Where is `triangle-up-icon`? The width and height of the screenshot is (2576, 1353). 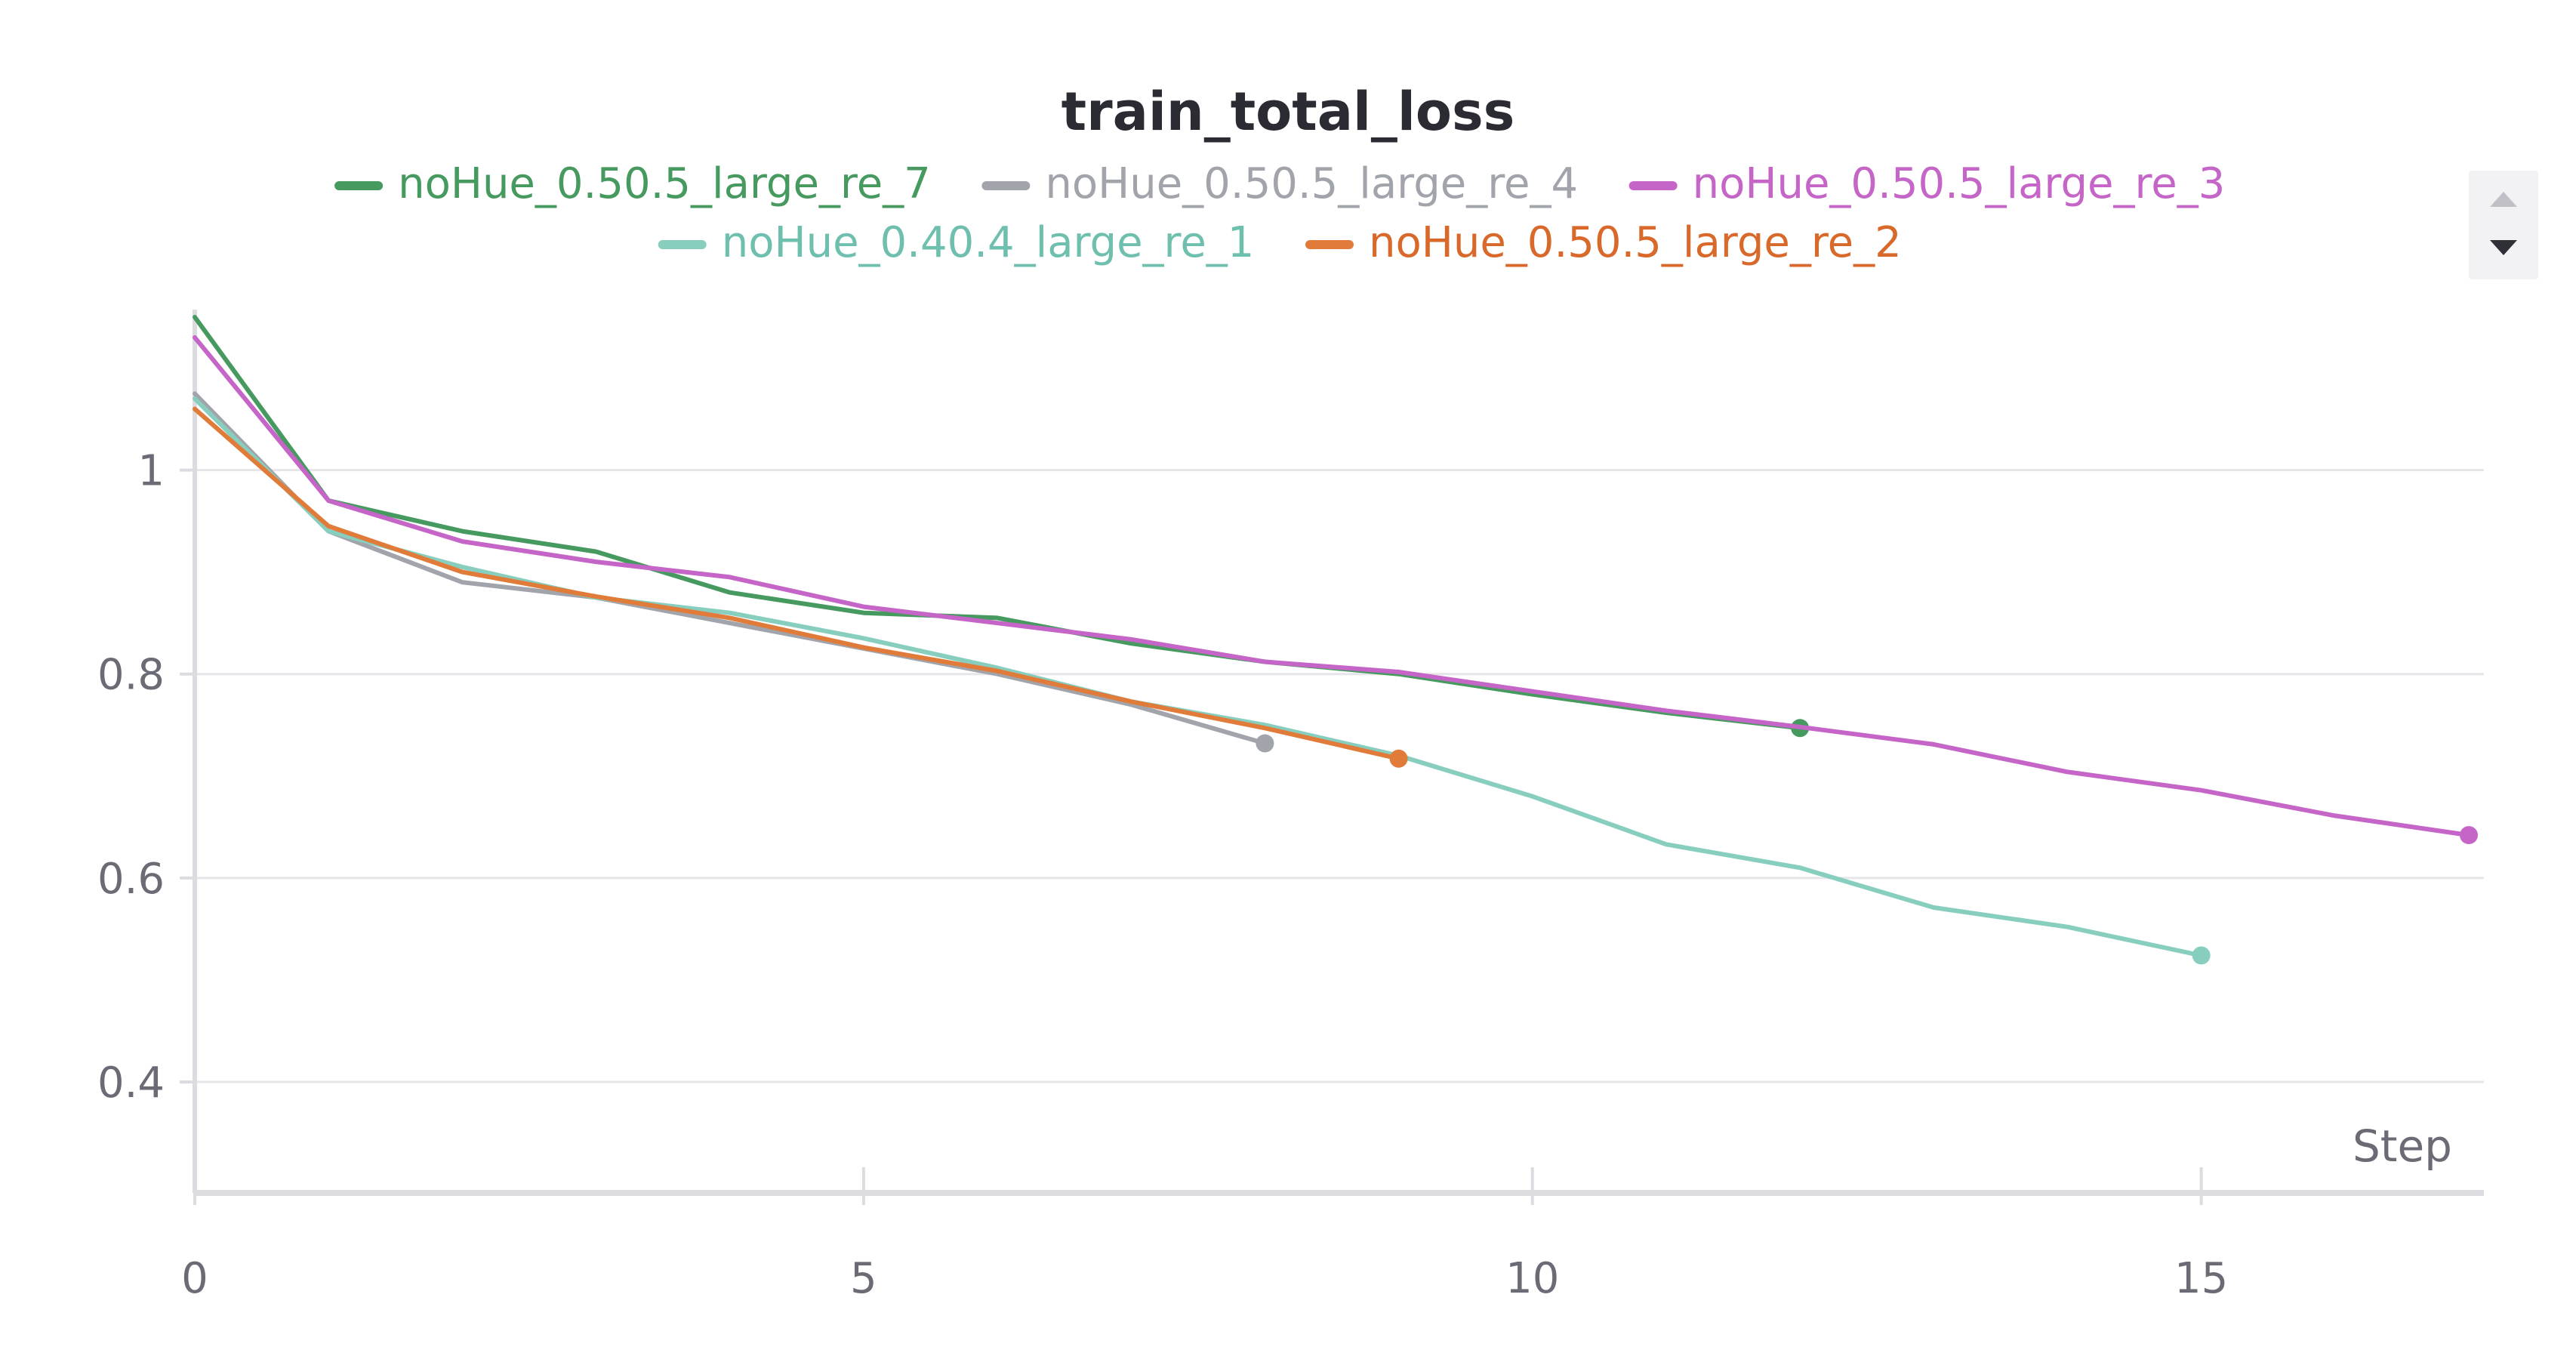
triangle-up-icon is located at coordinates (2503, 199).